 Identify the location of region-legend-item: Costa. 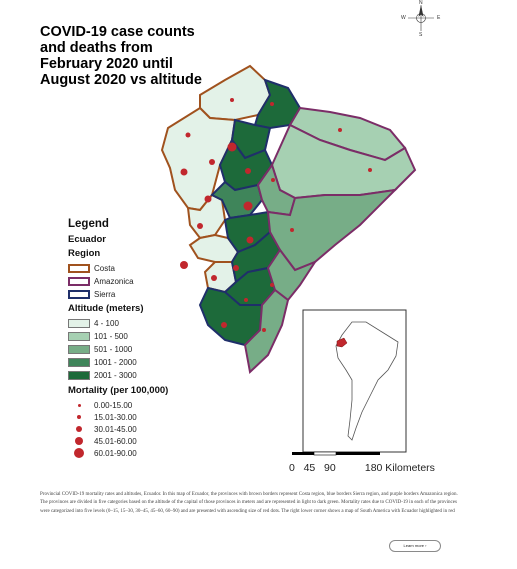
(128, 268).